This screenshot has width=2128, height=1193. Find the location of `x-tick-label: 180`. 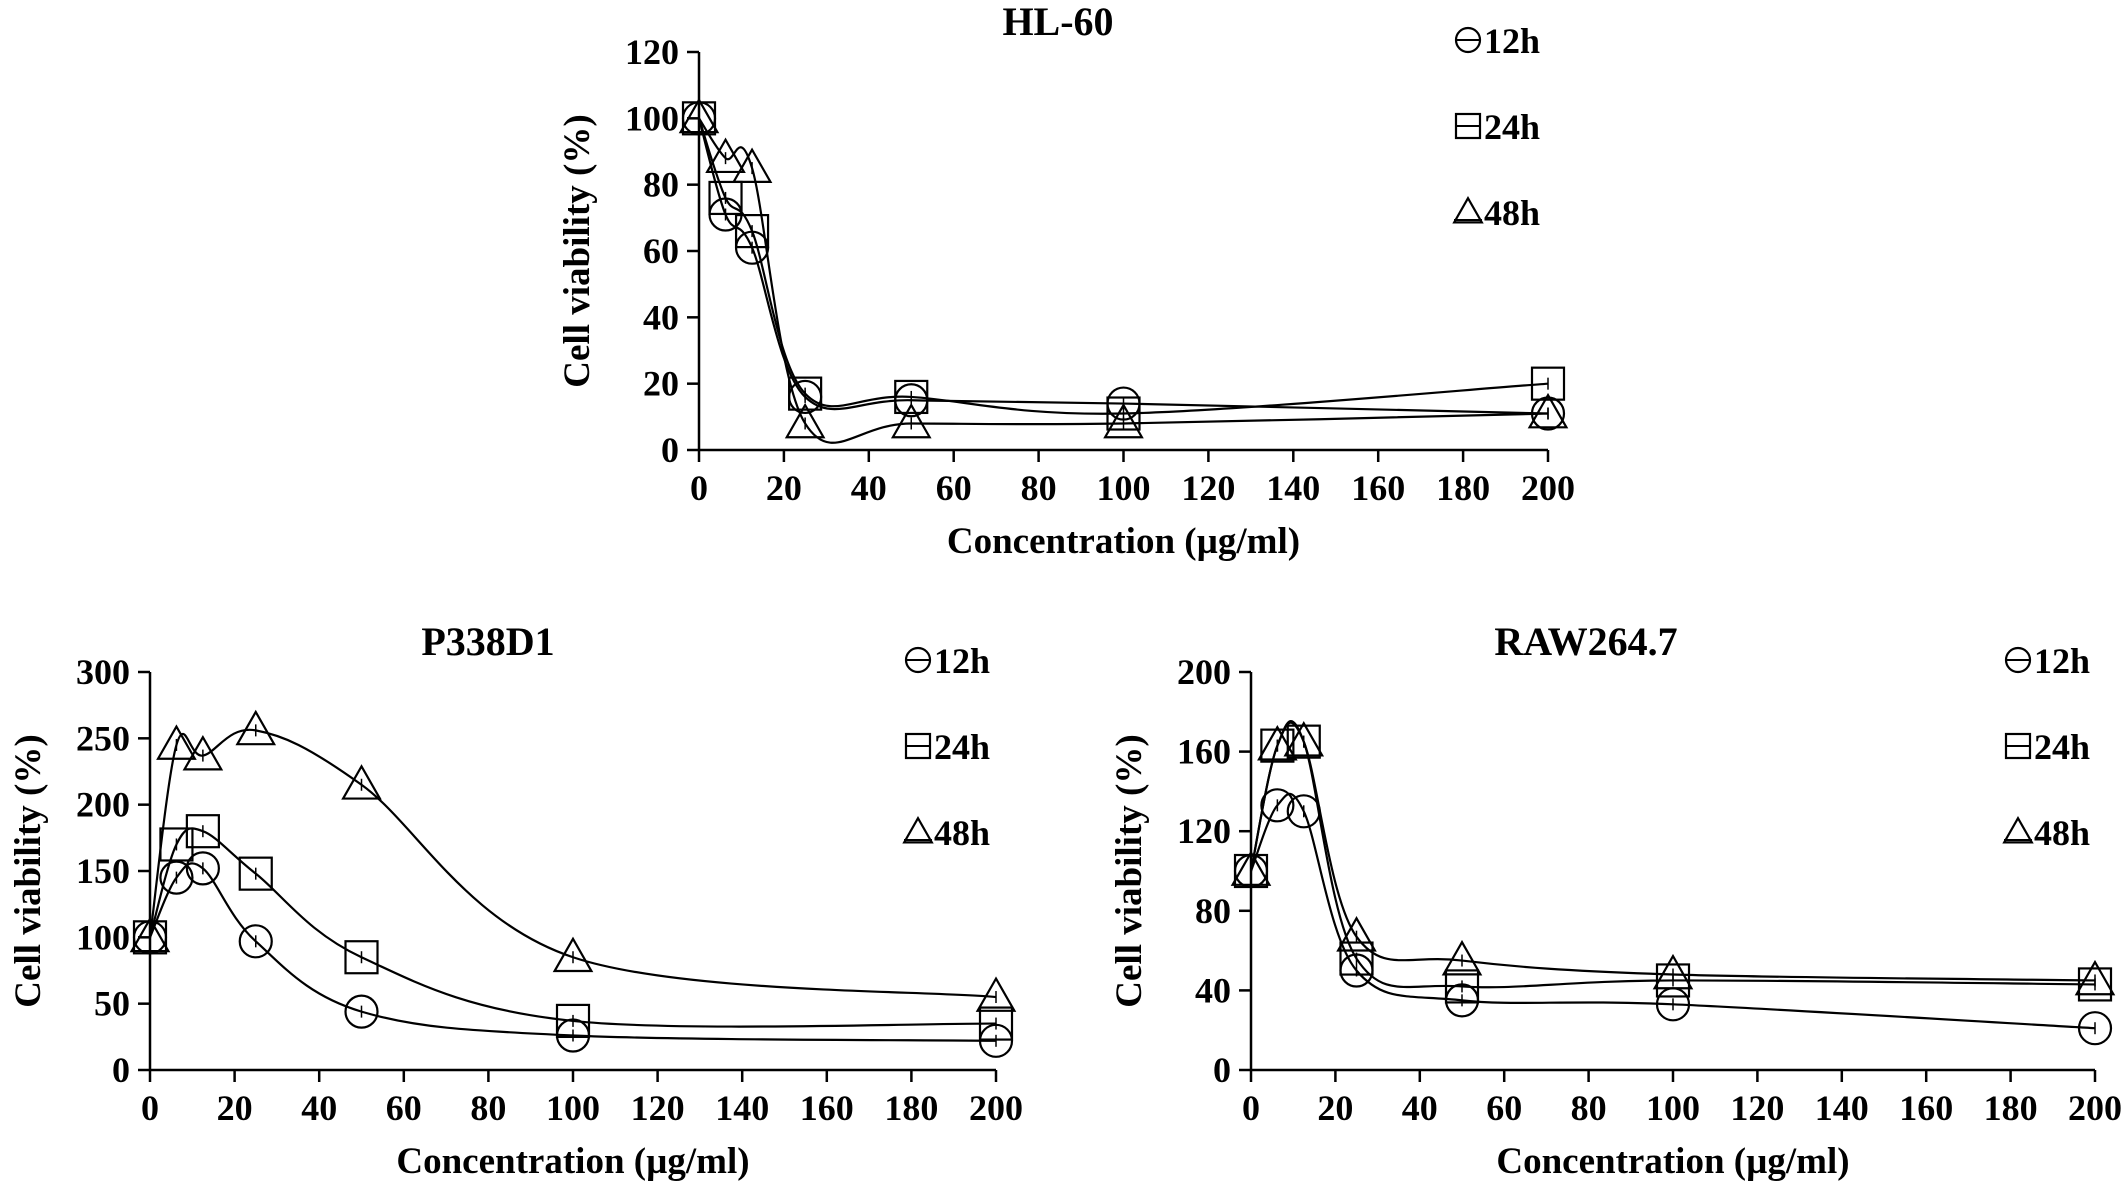

x-tick-label: 180 is located at coordinates (2011, 1108).